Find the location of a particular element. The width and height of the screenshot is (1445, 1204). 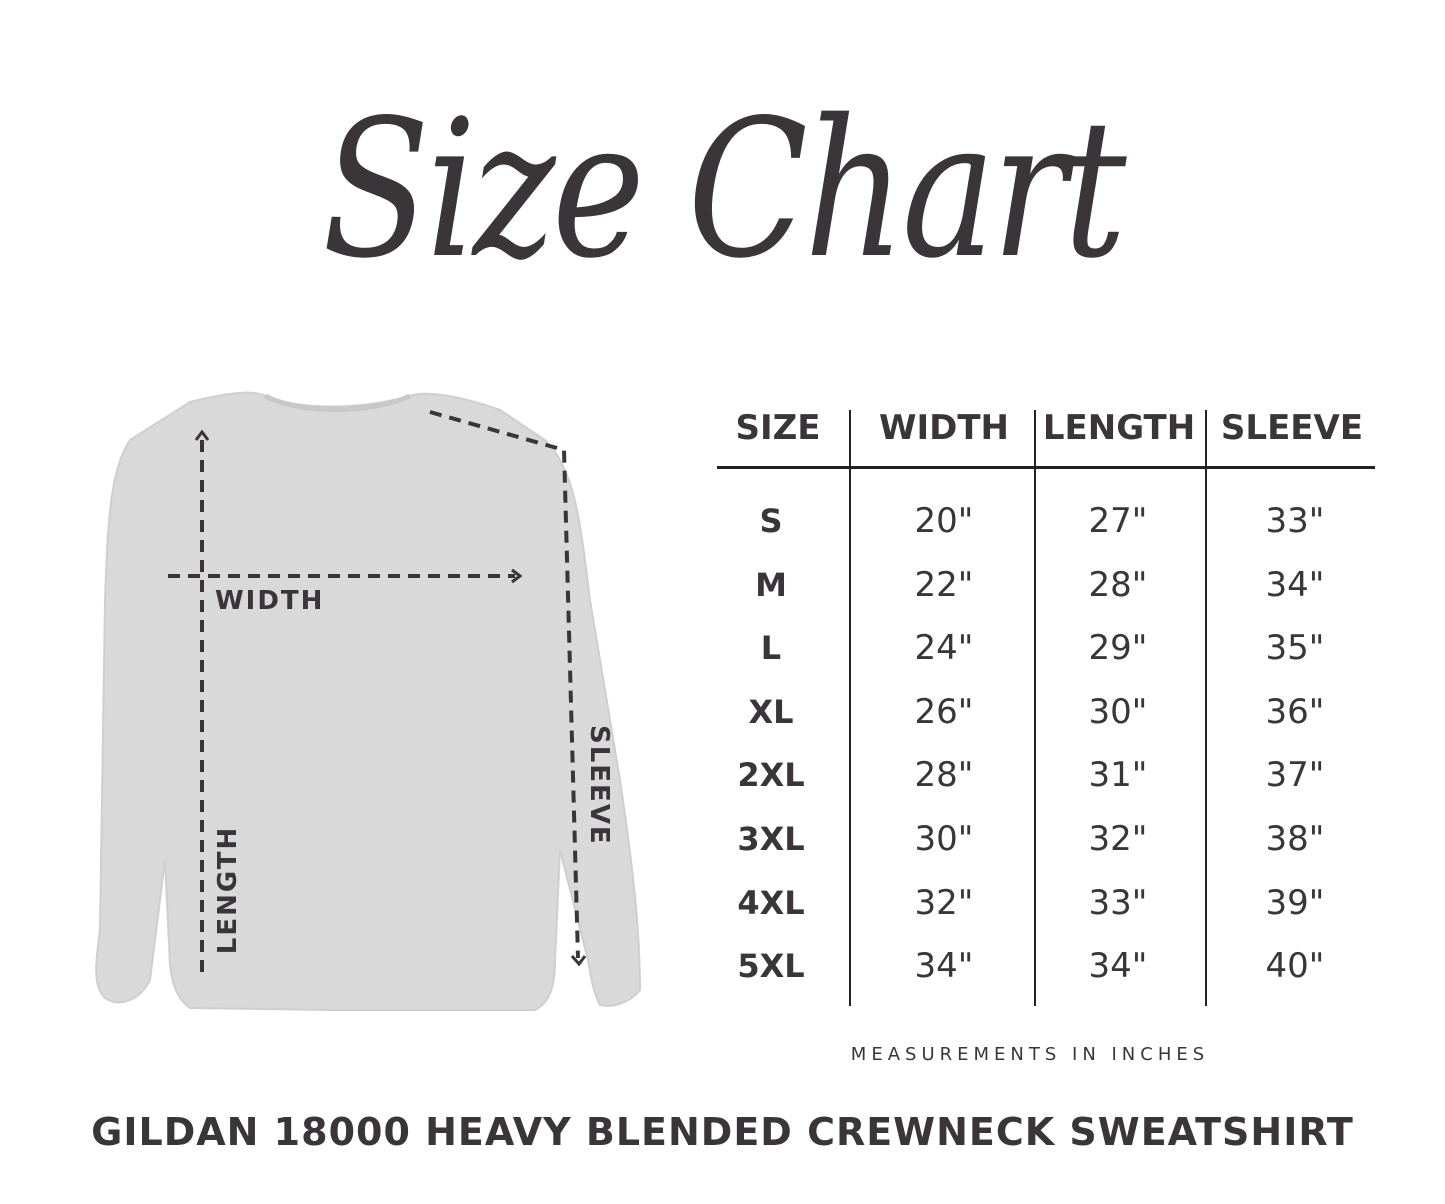

cell-length: 31" is located at coordinates (1118, 775).